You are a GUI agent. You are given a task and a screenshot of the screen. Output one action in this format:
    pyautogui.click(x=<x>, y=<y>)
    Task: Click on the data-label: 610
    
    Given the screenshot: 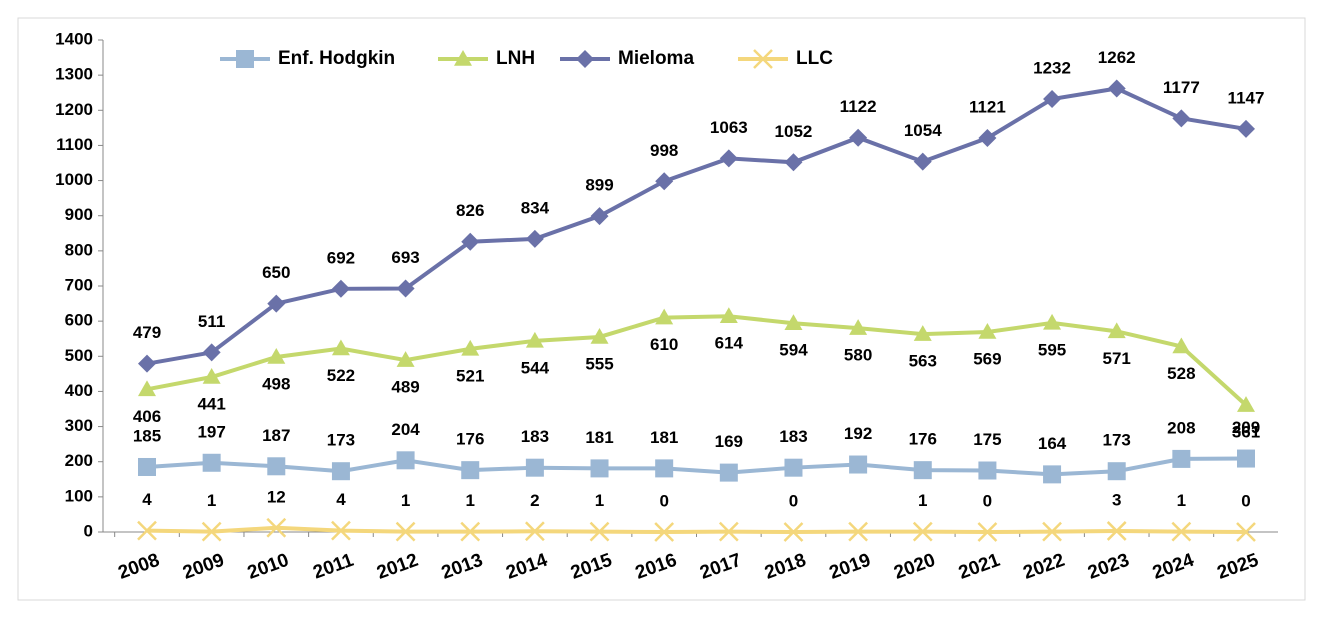 What is the action you would take?
    pyautogui.click(x=664, y=344)
    